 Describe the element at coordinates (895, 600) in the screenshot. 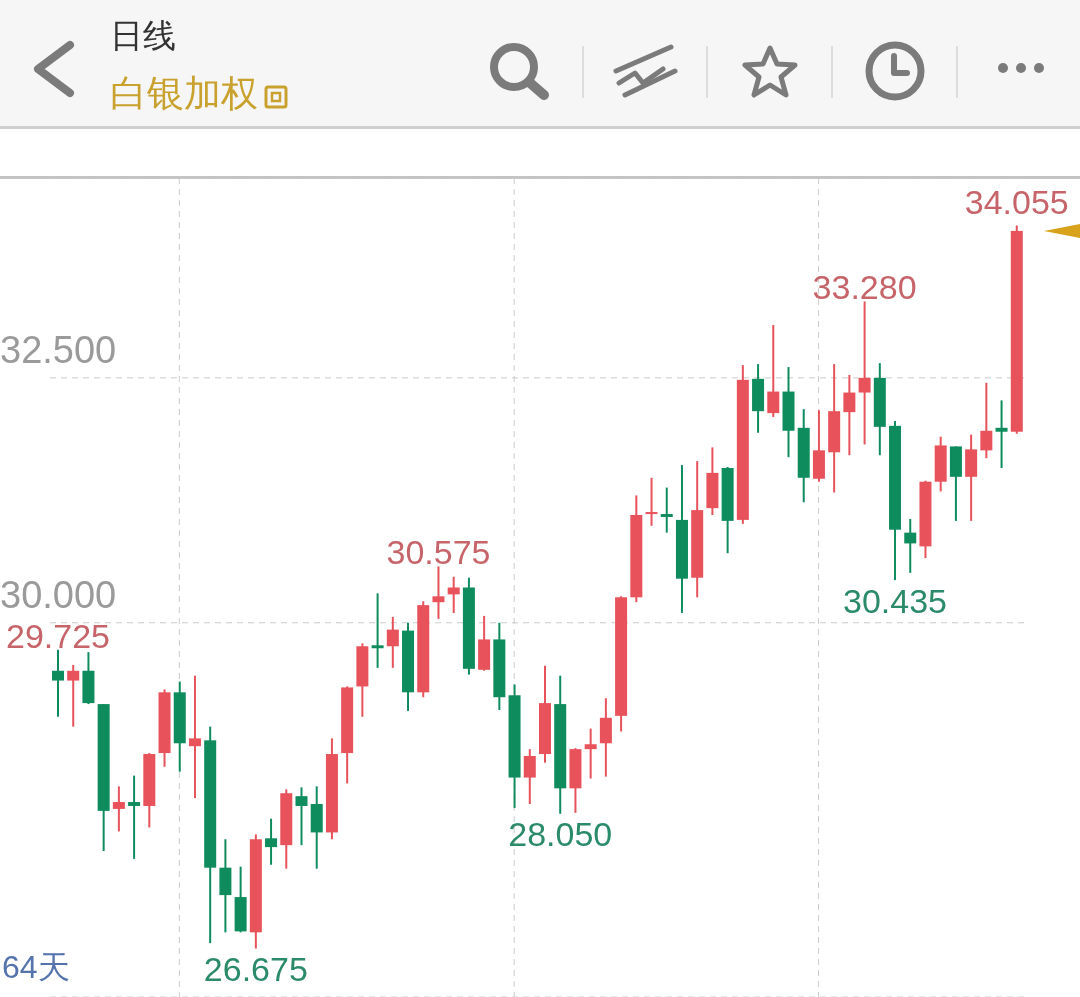

I see `annotation: 30.435` at that location.